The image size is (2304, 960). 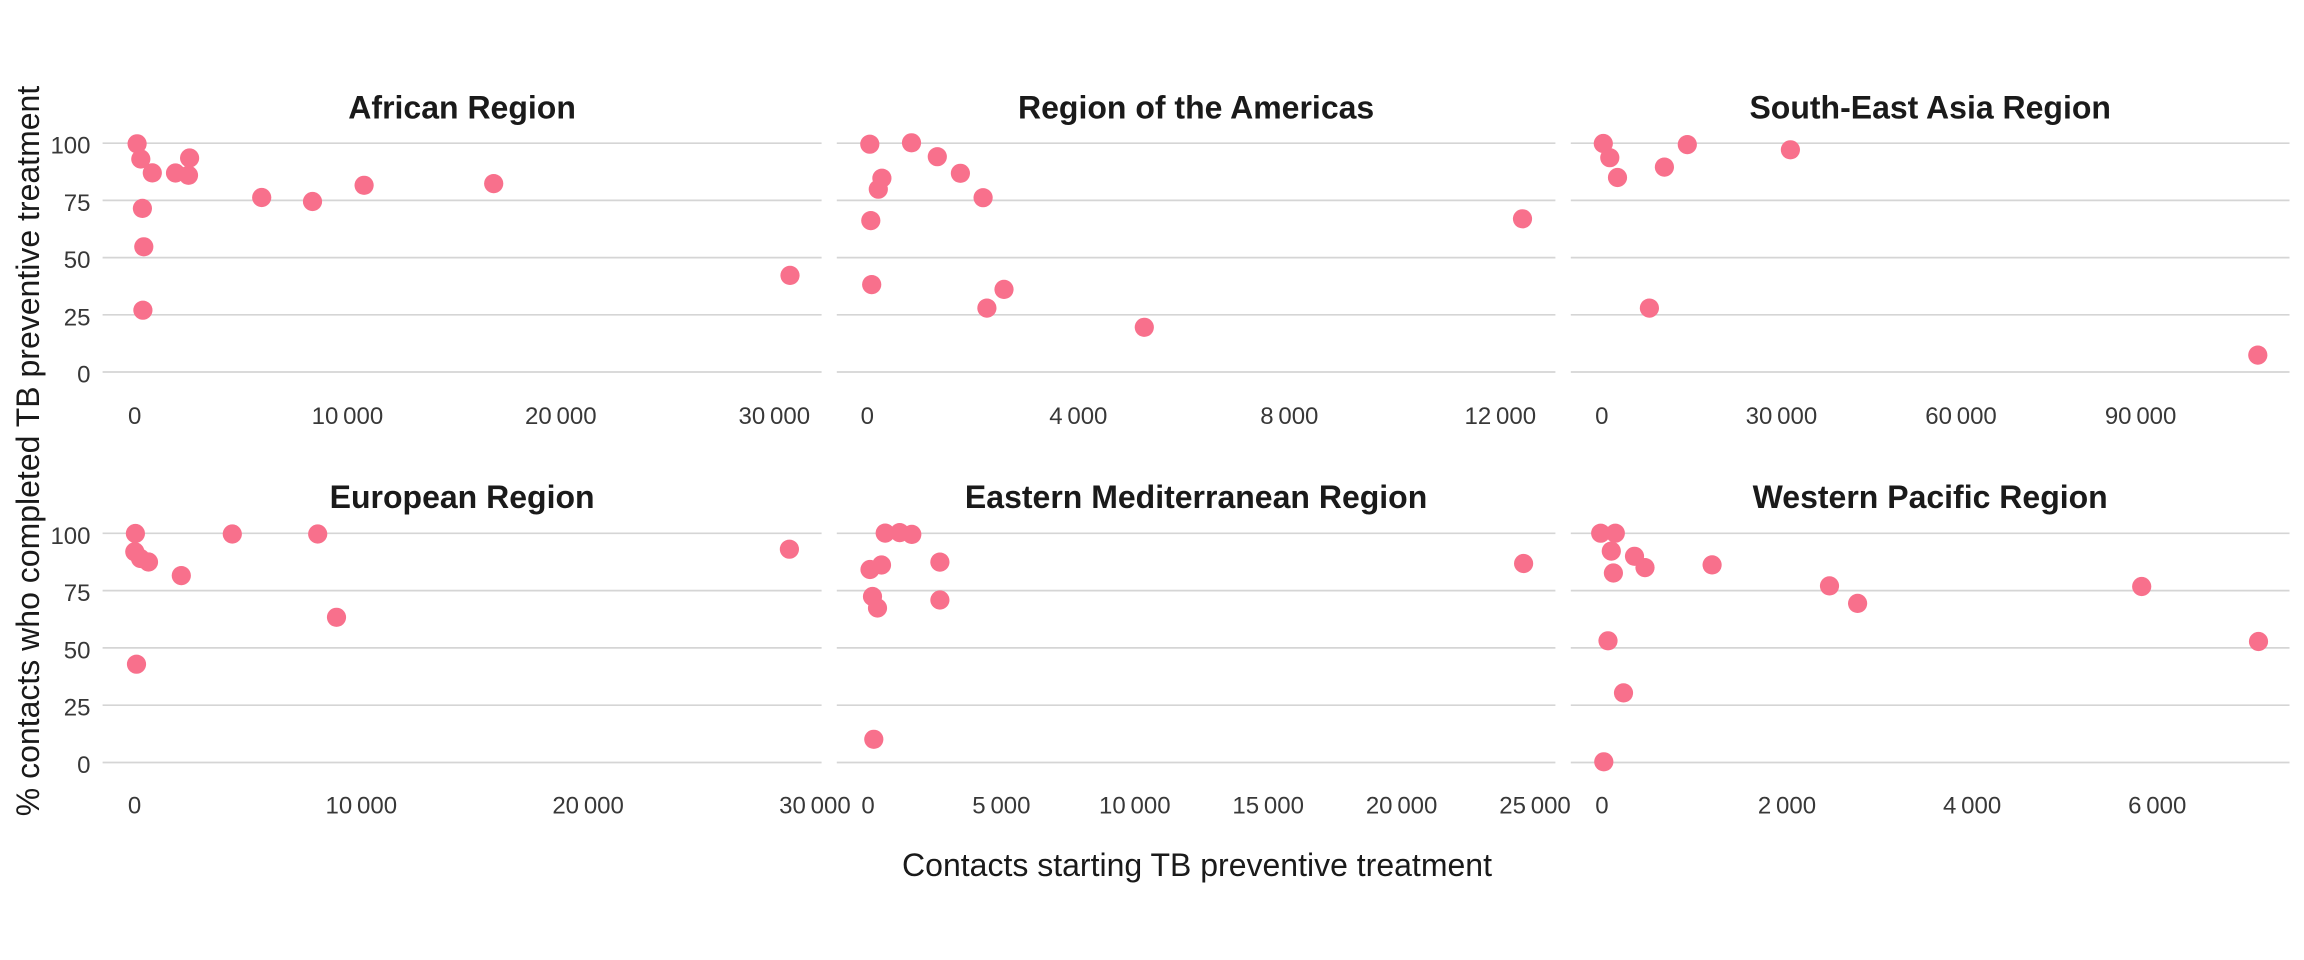 What do you see at coordinates (1961, 416) in the screenshot?
I see `svg-text: 60 000` at bounding box center [1961, 416].